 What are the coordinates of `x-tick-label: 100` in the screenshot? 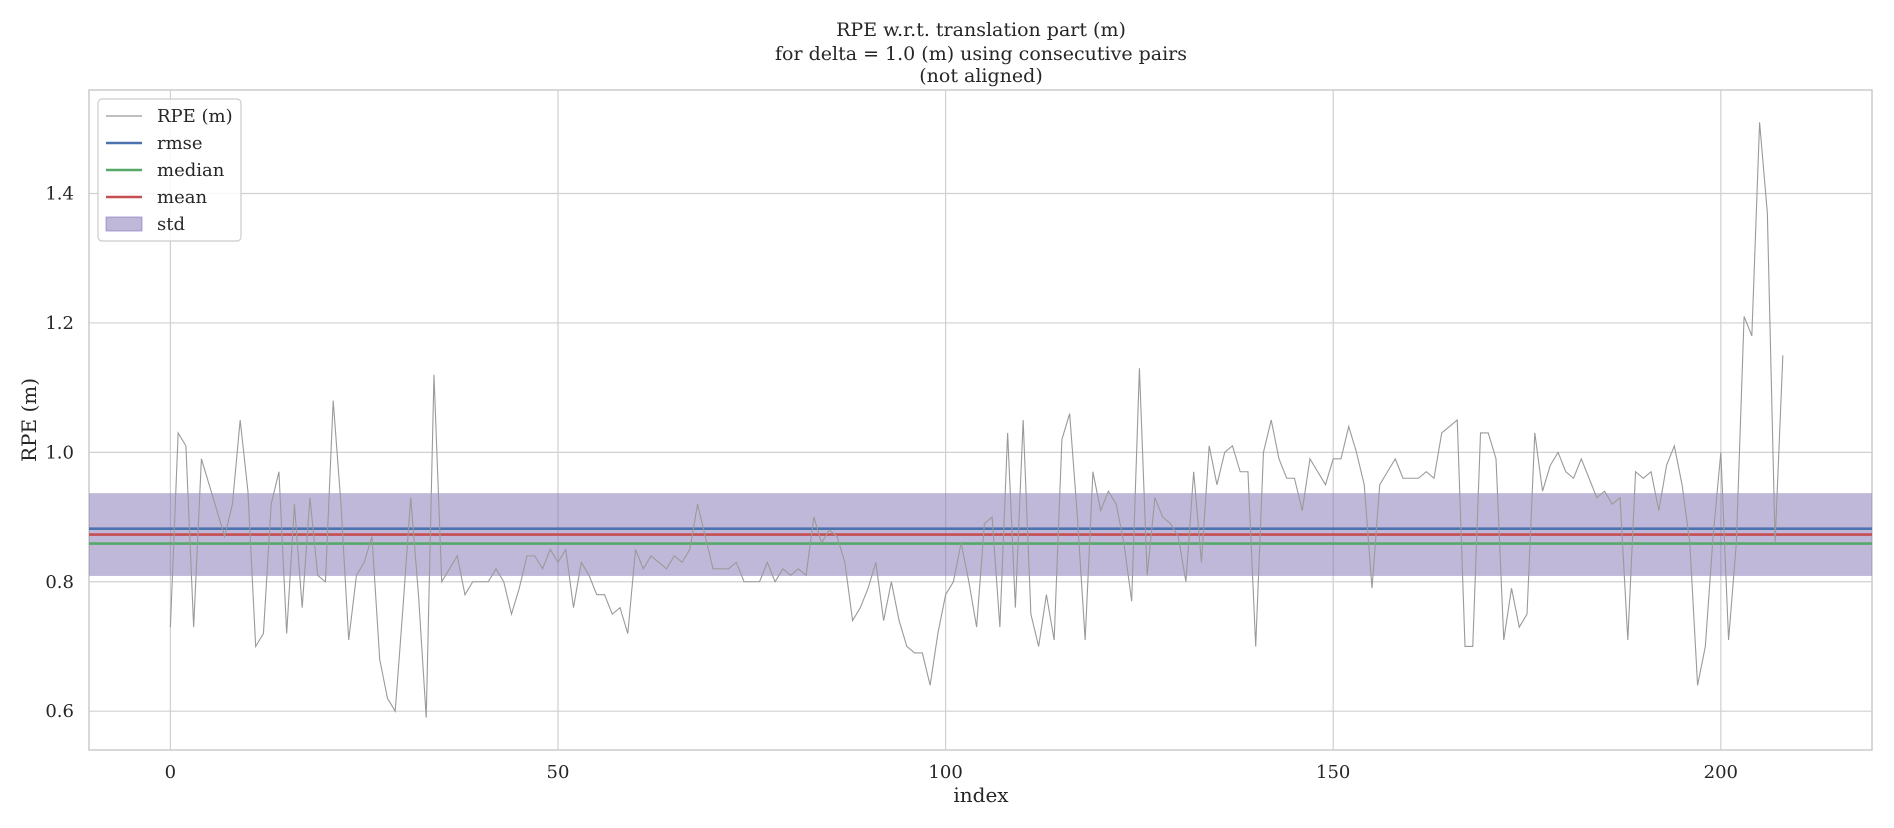 It's located at (945, 772).